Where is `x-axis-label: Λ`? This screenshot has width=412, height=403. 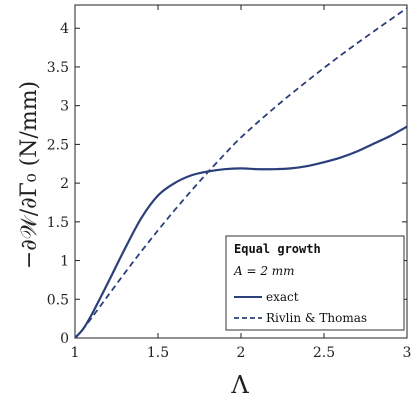
x-axis-label: Λ is located at coordinates (239, 385).